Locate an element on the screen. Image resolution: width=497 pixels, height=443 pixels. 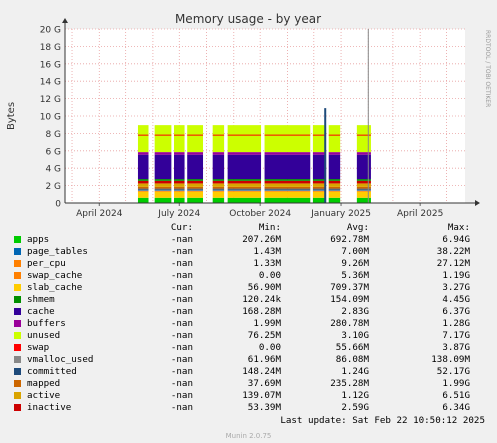
legend-avg: 1.12G is located at coordinates (355, 395).